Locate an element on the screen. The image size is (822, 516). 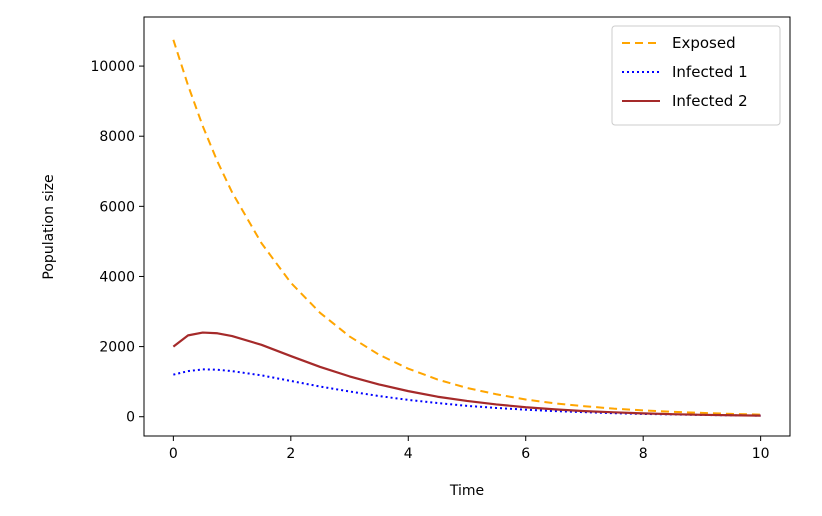
y-tick-label: 2000 is located at coordinates (117, 348).